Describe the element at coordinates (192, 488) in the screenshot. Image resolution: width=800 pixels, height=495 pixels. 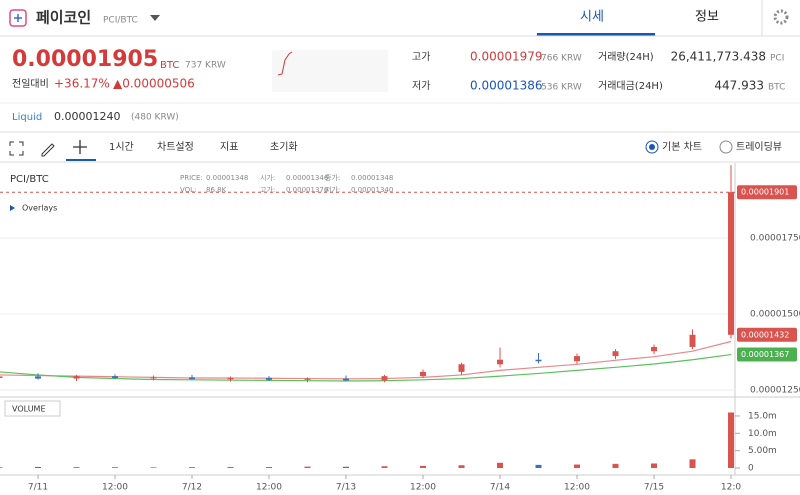
I see `x-tick-label: 7/12` at that location.